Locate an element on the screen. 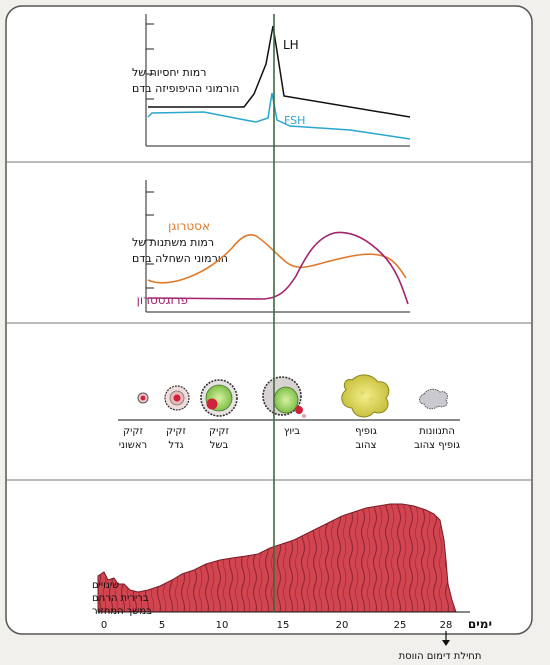  degenerating-corpus-luteum-icon is located at coordinates (434, 399).